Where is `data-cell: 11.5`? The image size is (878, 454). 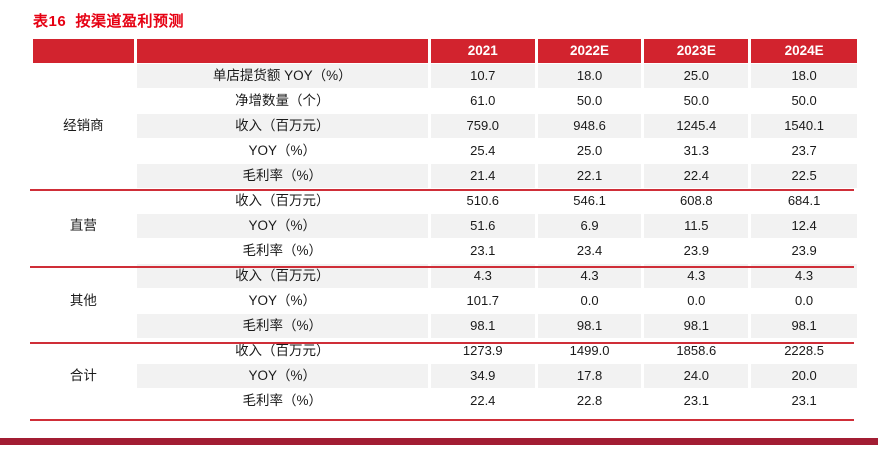
data-cell: 11.5 is located at coordinates (696, 226).